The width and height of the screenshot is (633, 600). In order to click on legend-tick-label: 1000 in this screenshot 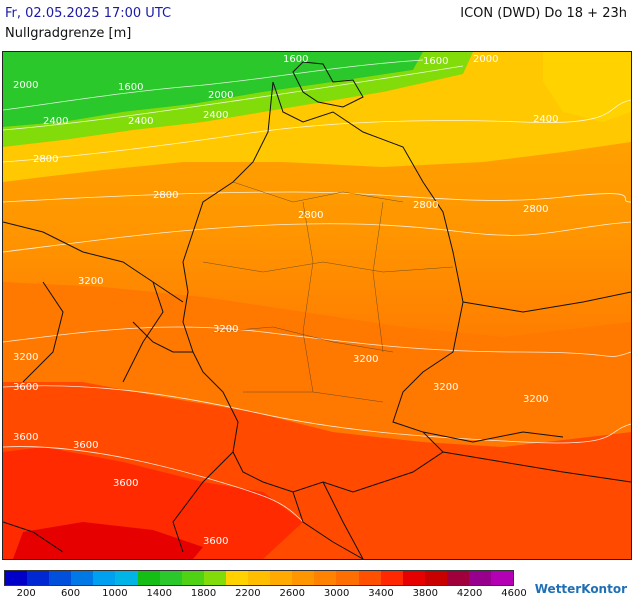, I will do `click(115, 593)`.